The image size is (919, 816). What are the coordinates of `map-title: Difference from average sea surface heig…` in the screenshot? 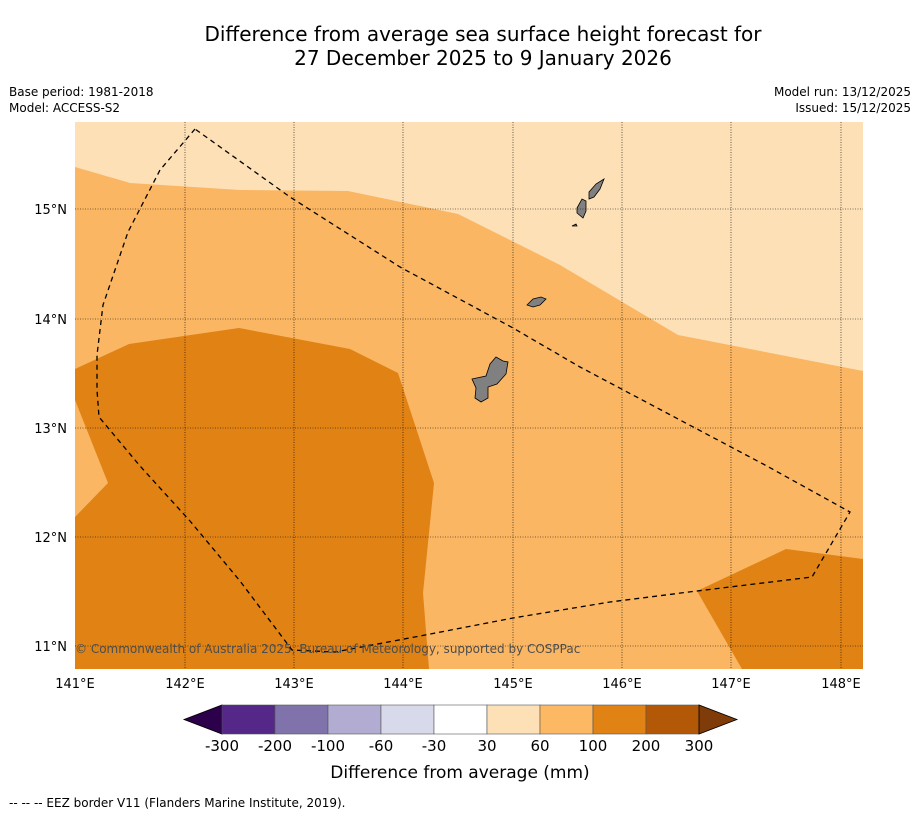 It's located at (459, 46).